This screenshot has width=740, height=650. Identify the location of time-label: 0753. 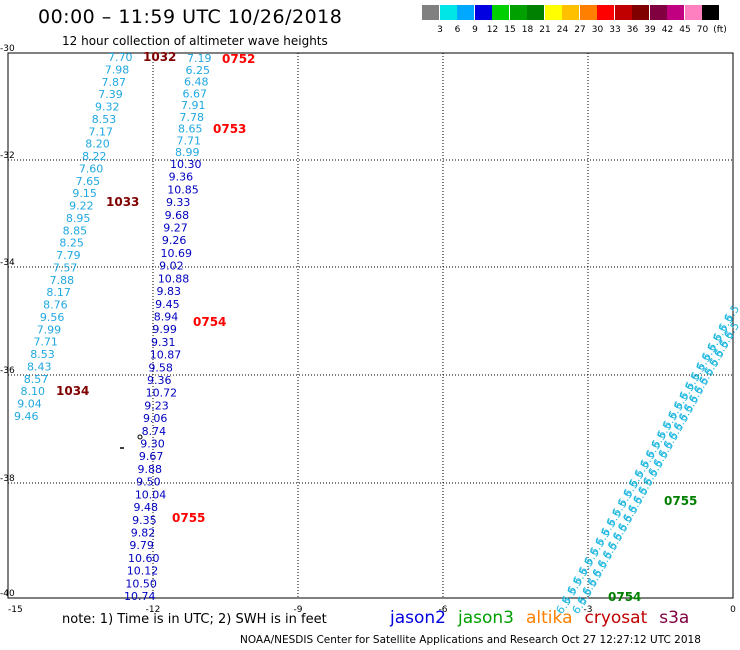
(229, 129).